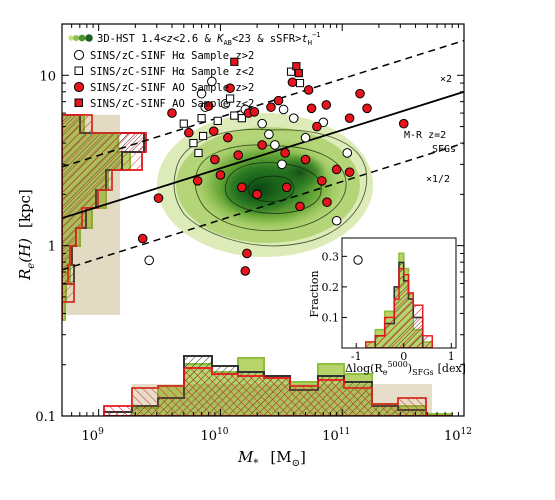 The width and height of the screenshot is (555, 500). Describe the element at coordinates (451, 356) in the screenshot. I see `inset-x-tick-label: 1` at that location.